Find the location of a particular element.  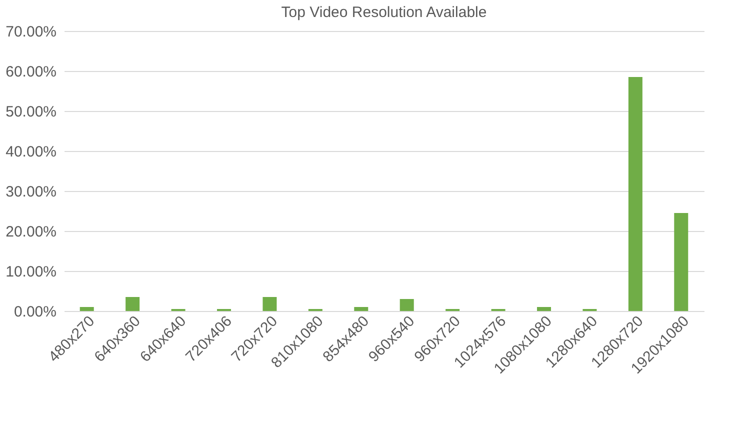

y-tick-label: 0.00% is located at coordinates (35, 312).